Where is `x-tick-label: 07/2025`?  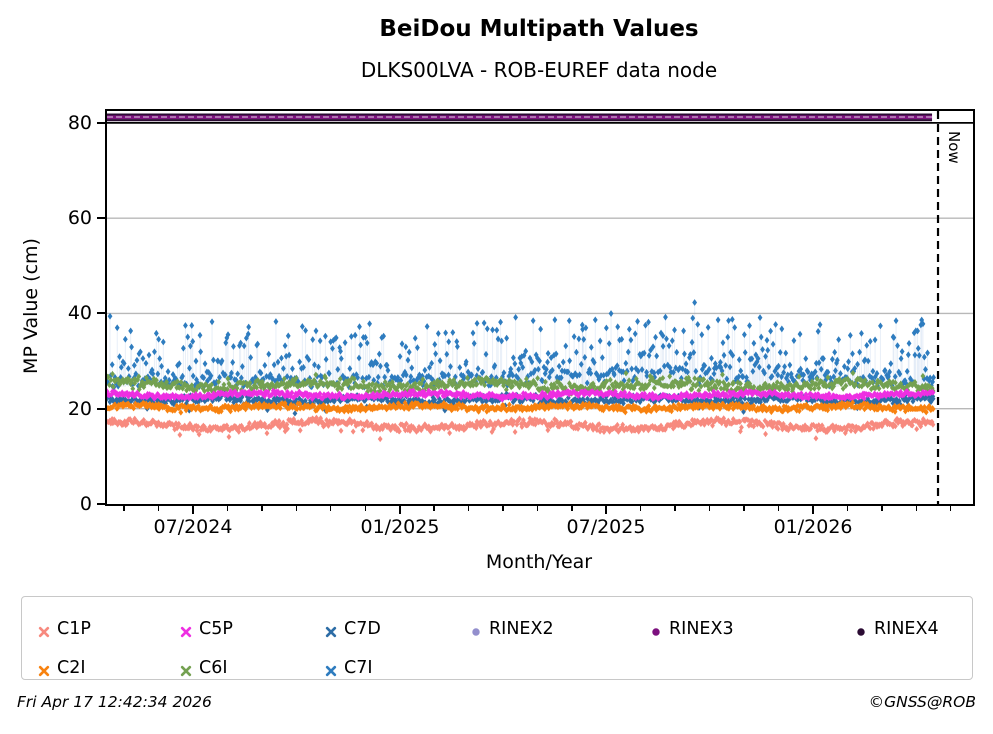 x-tick-label: 07/2025 is located at coordinates (606, 527).